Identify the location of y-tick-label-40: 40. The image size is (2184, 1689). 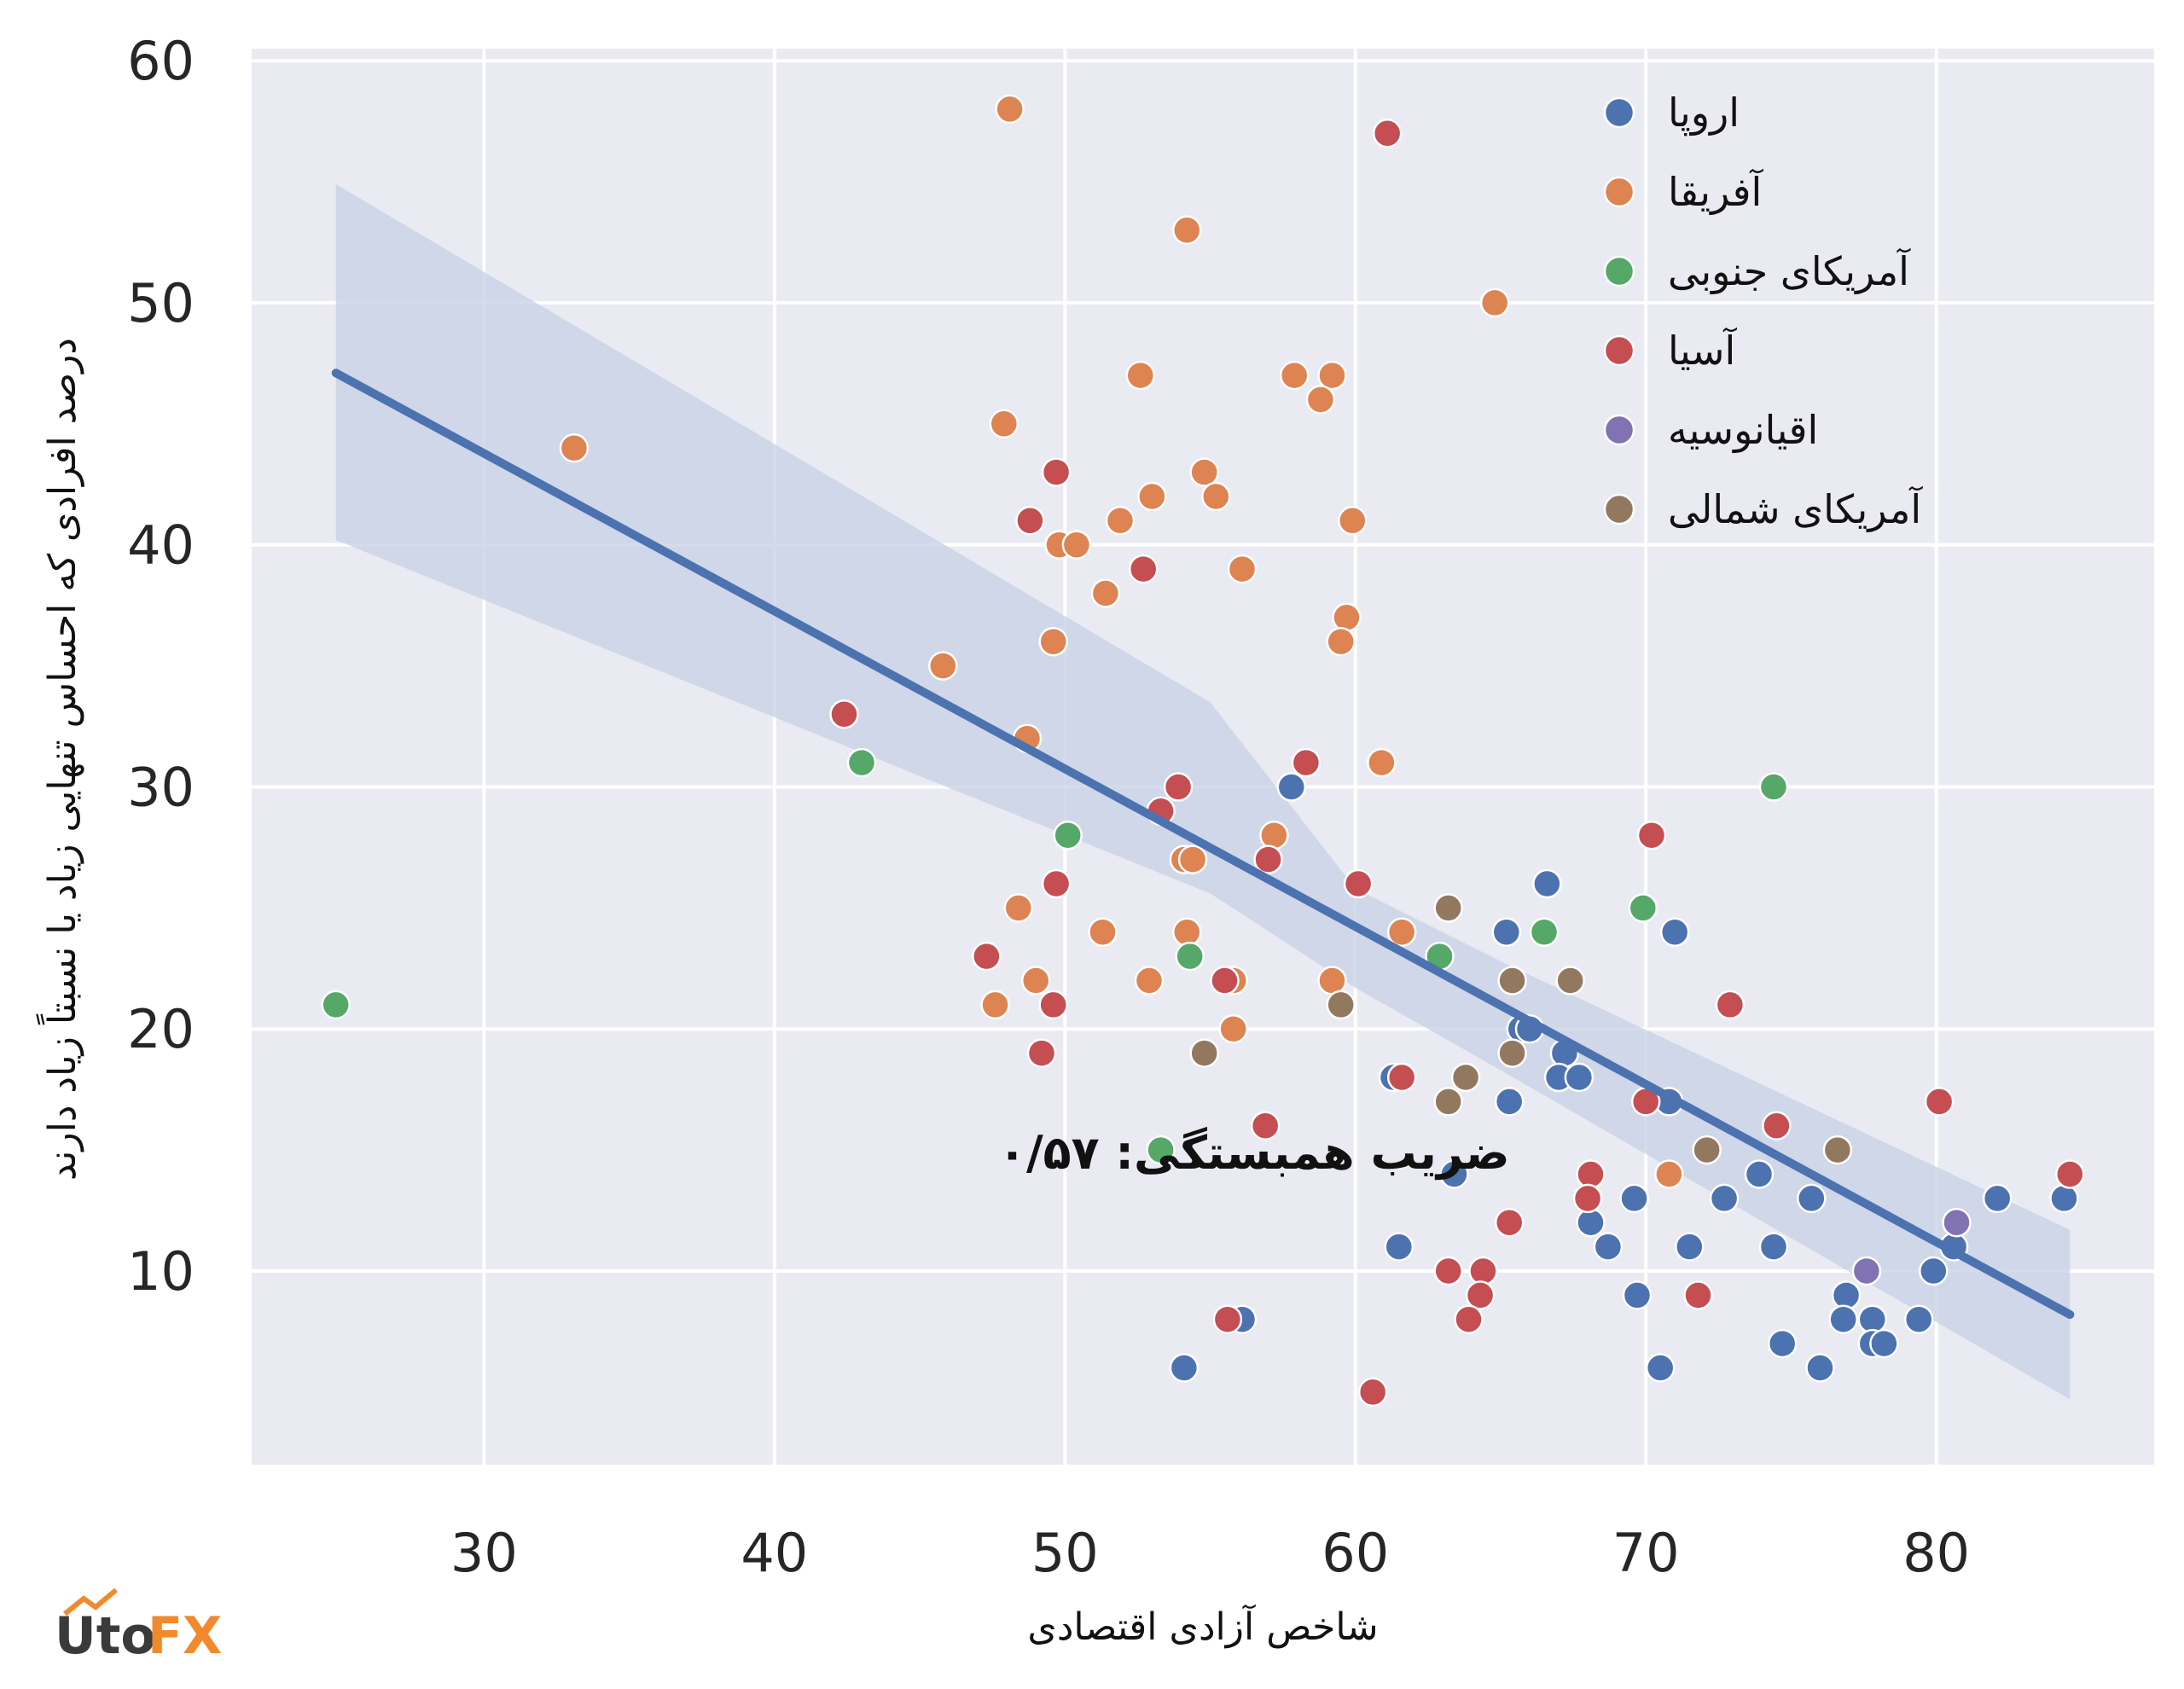
(161, 546).